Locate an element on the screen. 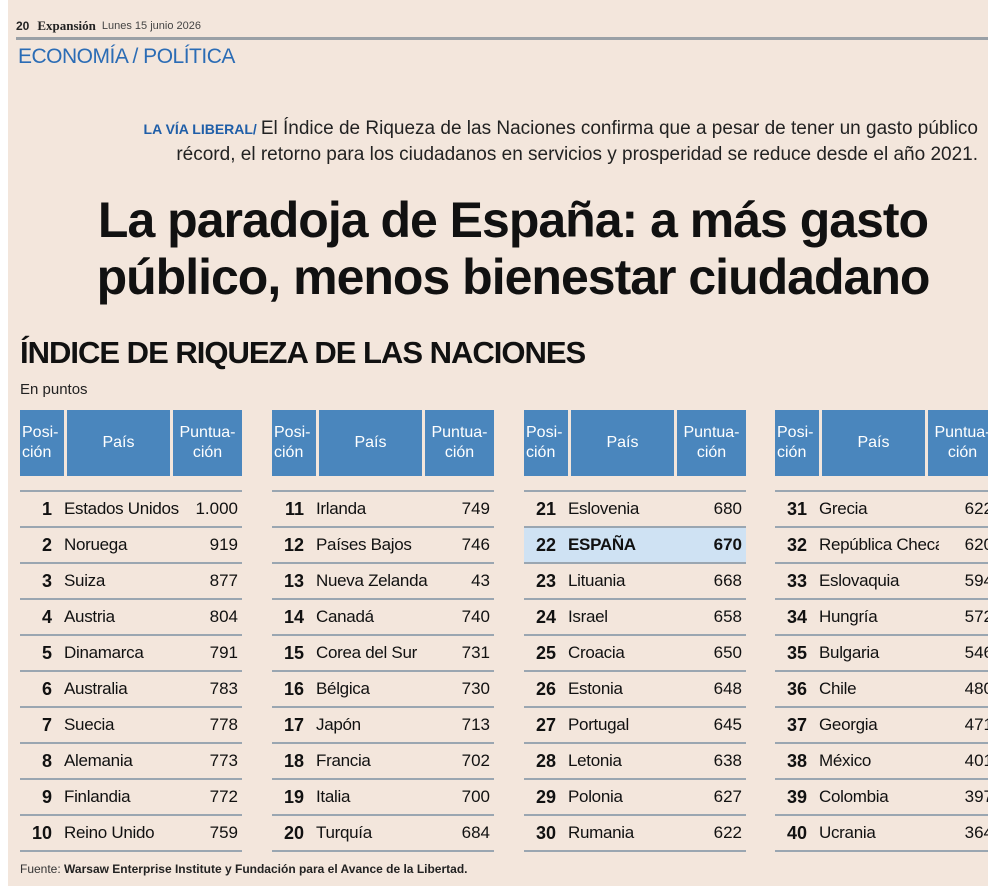 The height and width of the screenshot is (886, 1000). cell-puntuacion: 740 is located at coordinates (475, 616).